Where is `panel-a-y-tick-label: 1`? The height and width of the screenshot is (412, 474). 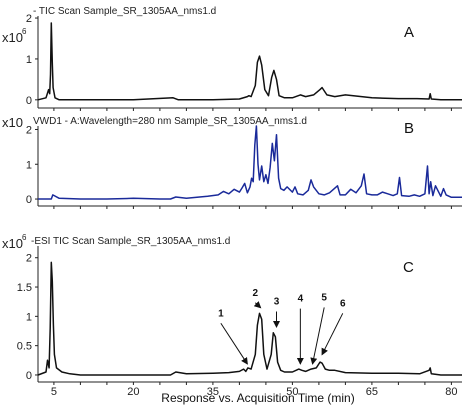
panel-a-y-tick-label: 1 is located at coordinates (29, 60).